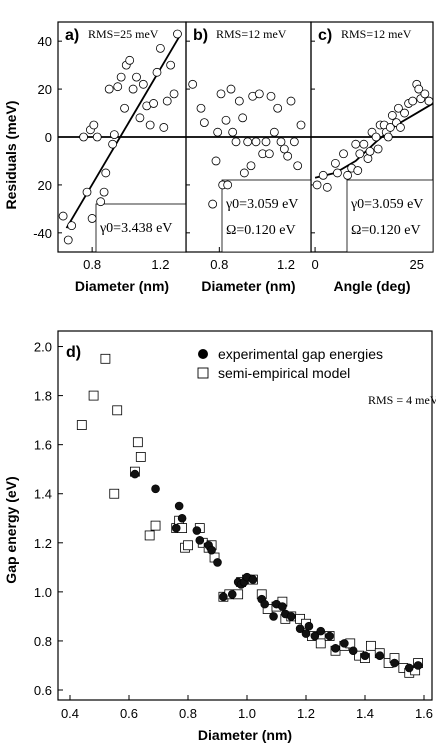 This screenshot has width=436, height=746. I want to click on y-tick-label: -40, so click(42, 233).